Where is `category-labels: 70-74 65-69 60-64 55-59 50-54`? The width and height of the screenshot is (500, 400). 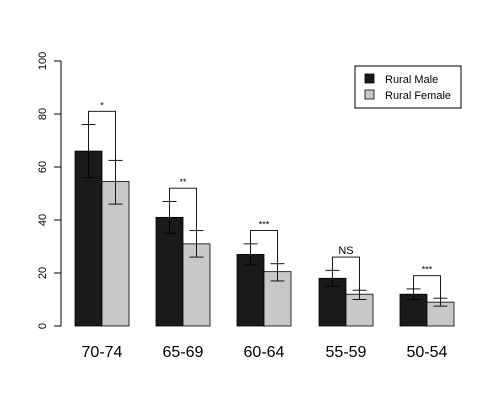
category-labels: 70-74 65-69 60-64 55-59 50-54 is located at coordinates (265, 352).